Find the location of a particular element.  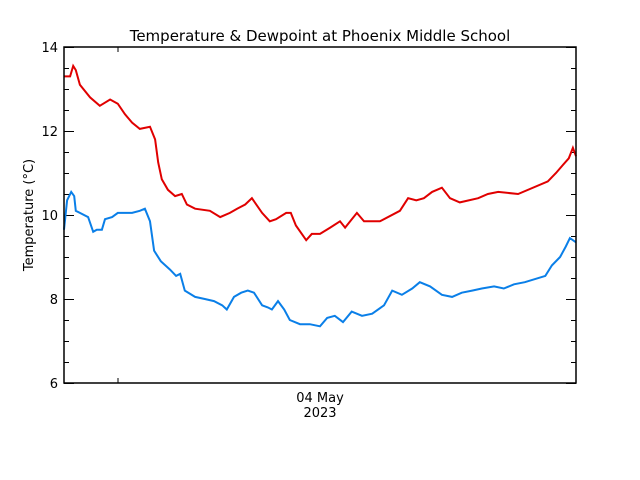

y-tick-label-14: 14 is located at coordinates (49, 48).